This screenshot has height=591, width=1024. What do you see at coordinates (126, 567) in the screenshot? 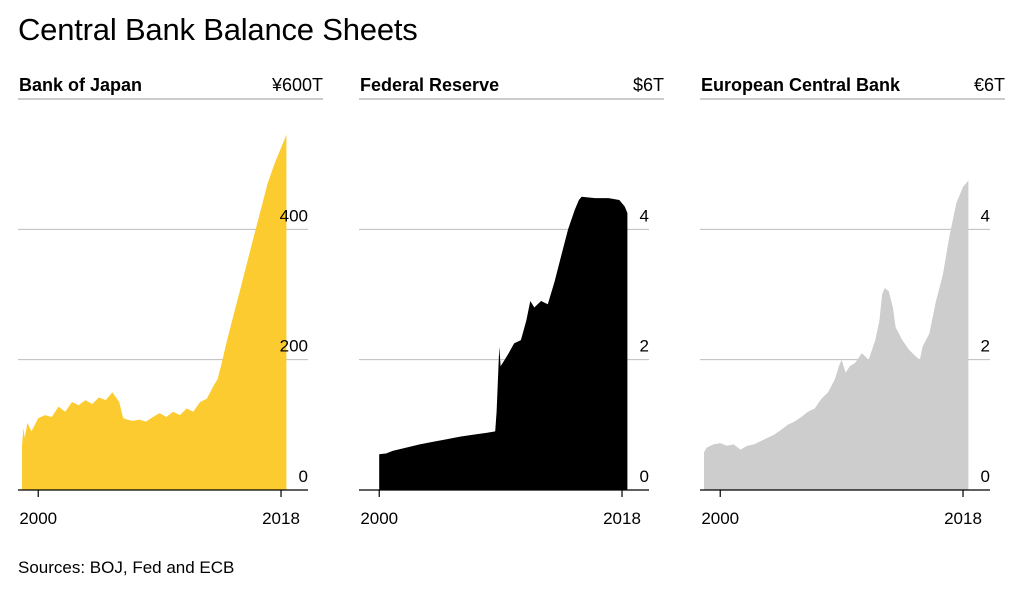
I see `source-note: Sources: BOJ, Fed and ECB` at bounding box center [126, 567].